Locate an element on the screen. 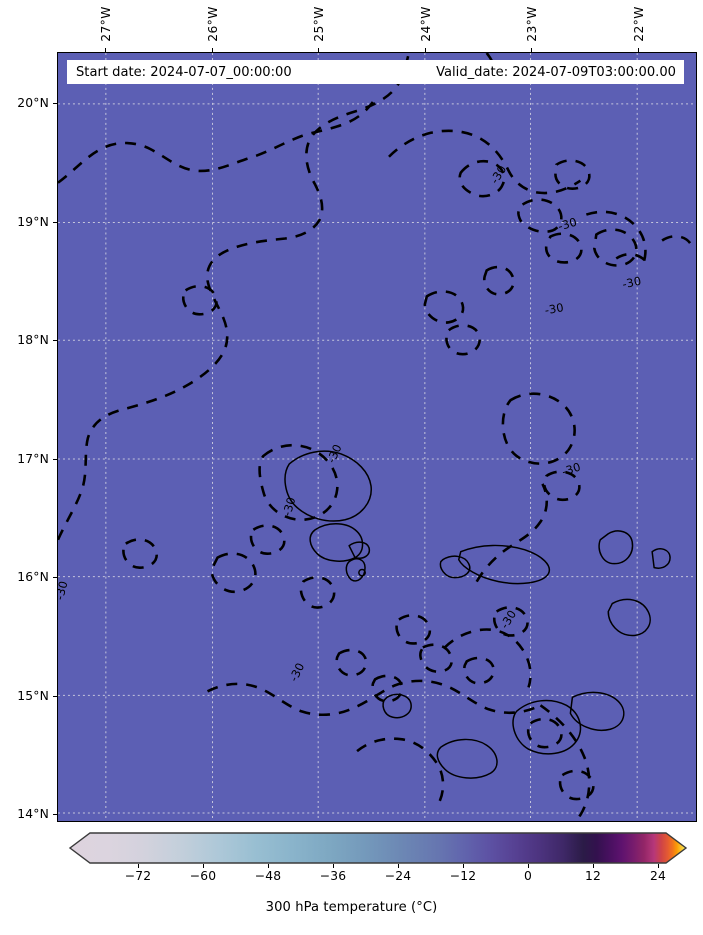 The height and width of the screenshot is (935, 703). colorbar-tick-label-n12: −12 is located at coordinates (463, 876).